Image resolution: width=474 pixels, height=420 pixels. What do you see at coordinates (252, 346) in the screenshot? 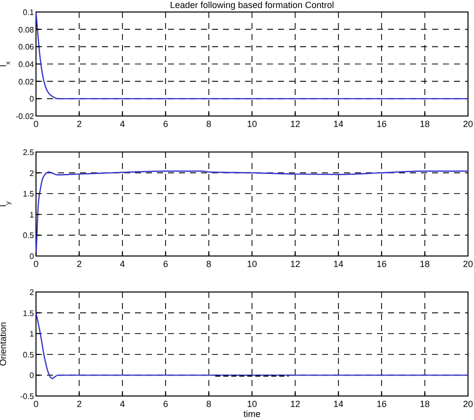
I see `line-series` at bounding box center [252, 346].